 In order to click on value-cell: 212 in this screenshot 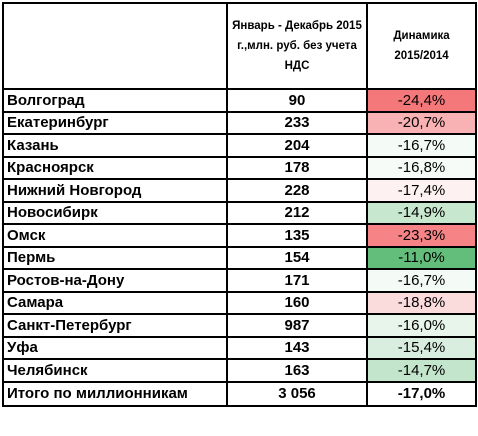, I will do `click(297, 212)`.